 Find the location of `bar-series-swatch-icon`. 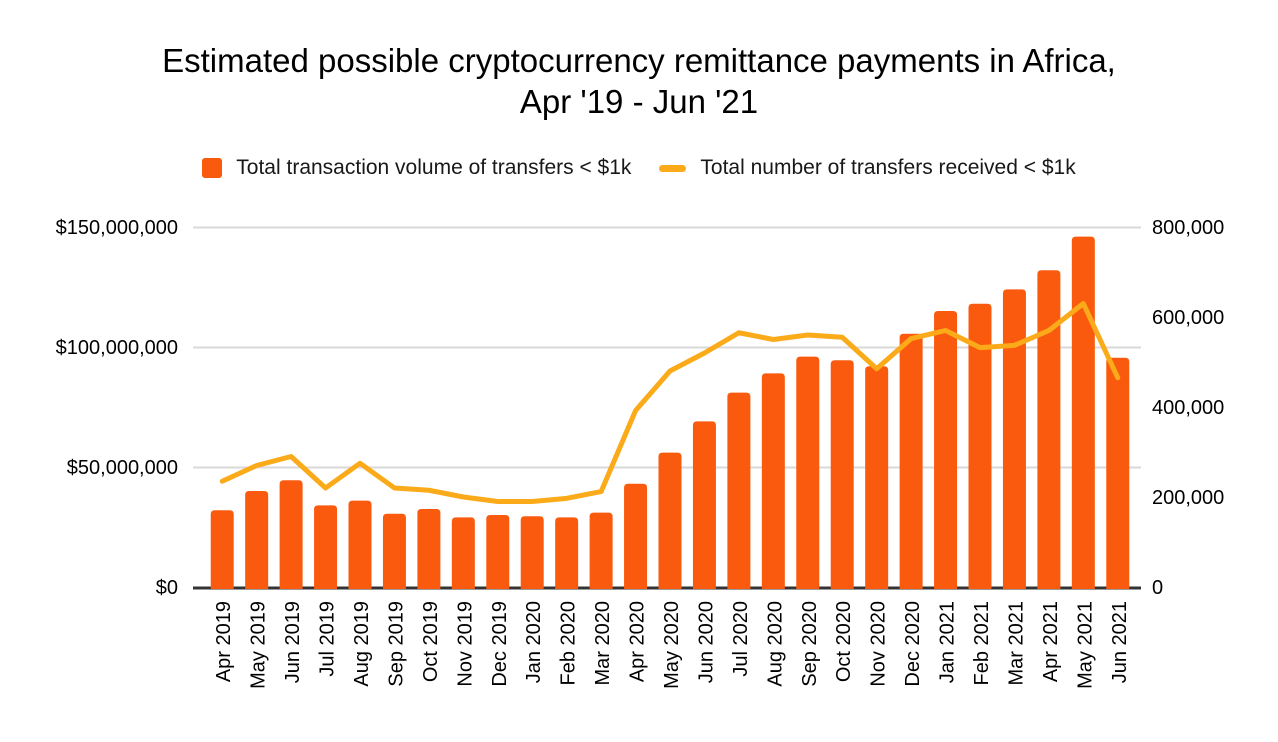

bar-series-swatch-icon is located at coordinates (212, 168).